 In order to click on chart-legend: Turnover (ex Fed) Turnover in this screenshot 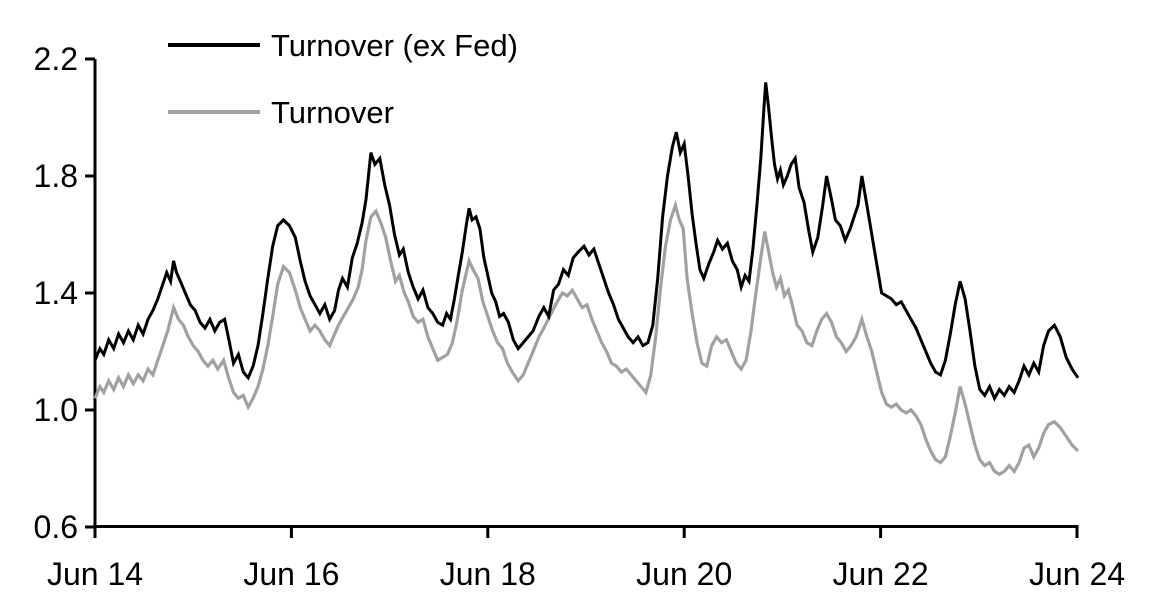, I will do `click(343, 79)`.